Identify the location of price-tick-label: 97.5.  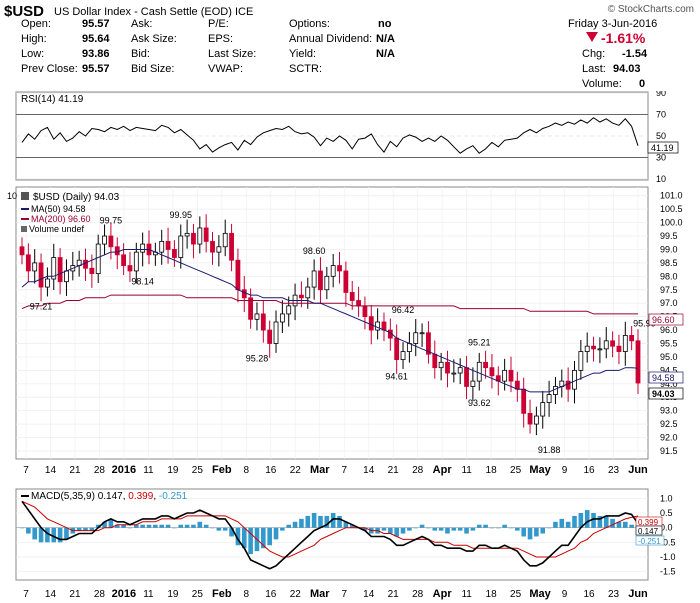
(669, 290).